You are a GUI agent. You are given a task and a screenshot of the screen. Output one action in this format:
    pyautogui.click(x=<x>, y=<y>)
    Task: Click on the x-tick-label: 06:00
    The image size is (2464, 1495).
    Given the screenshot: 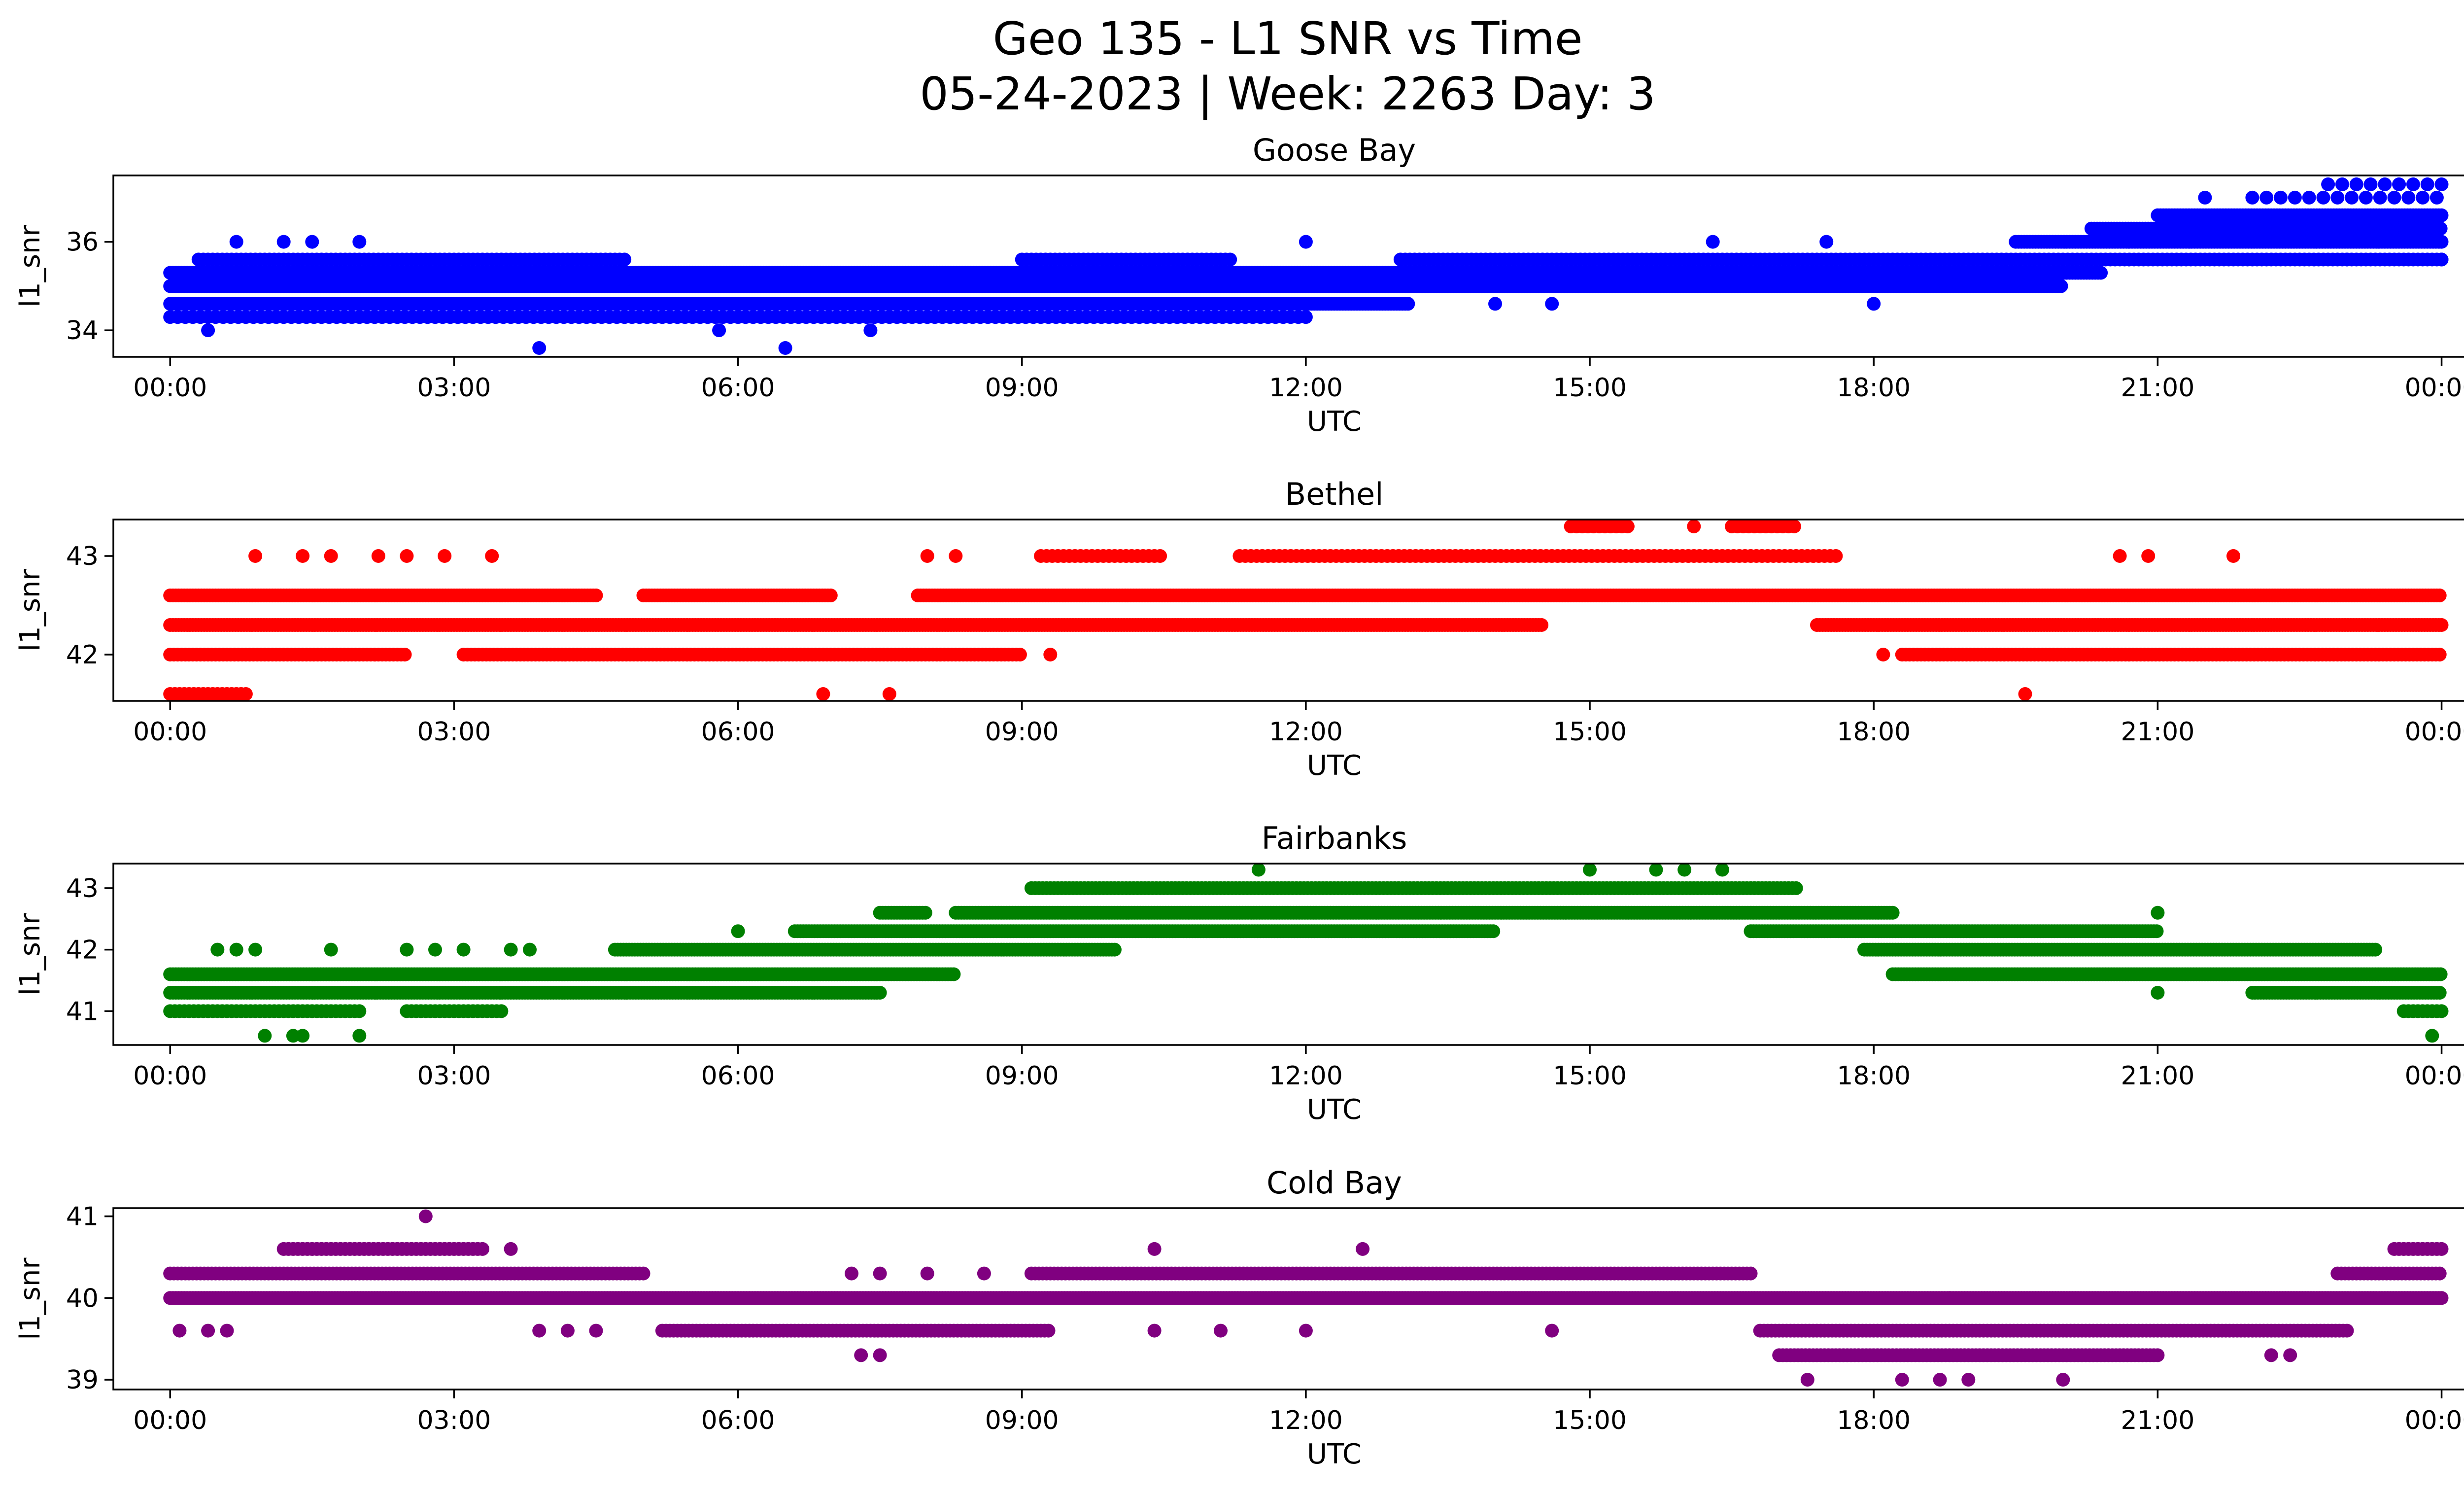 What is the action you would take?
    pyautogui.click(x=738, y=388)
    